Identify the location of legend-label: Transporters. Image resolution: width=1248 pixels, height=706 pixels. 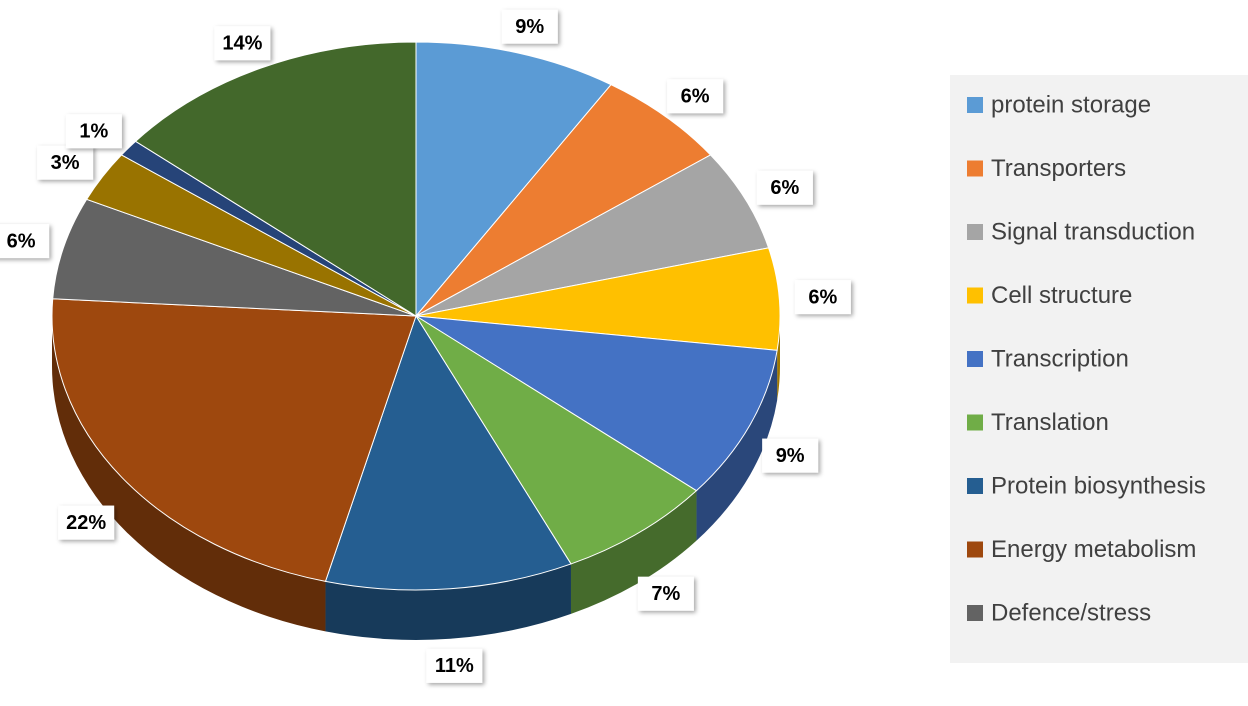
(1058, 168).